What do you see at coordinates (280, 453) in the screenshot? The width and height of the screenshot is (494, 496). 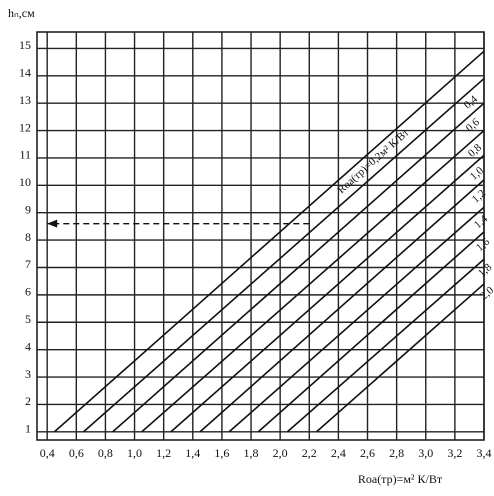 I see `x-tick-label: 2,0` at bounding box center [280, 453].